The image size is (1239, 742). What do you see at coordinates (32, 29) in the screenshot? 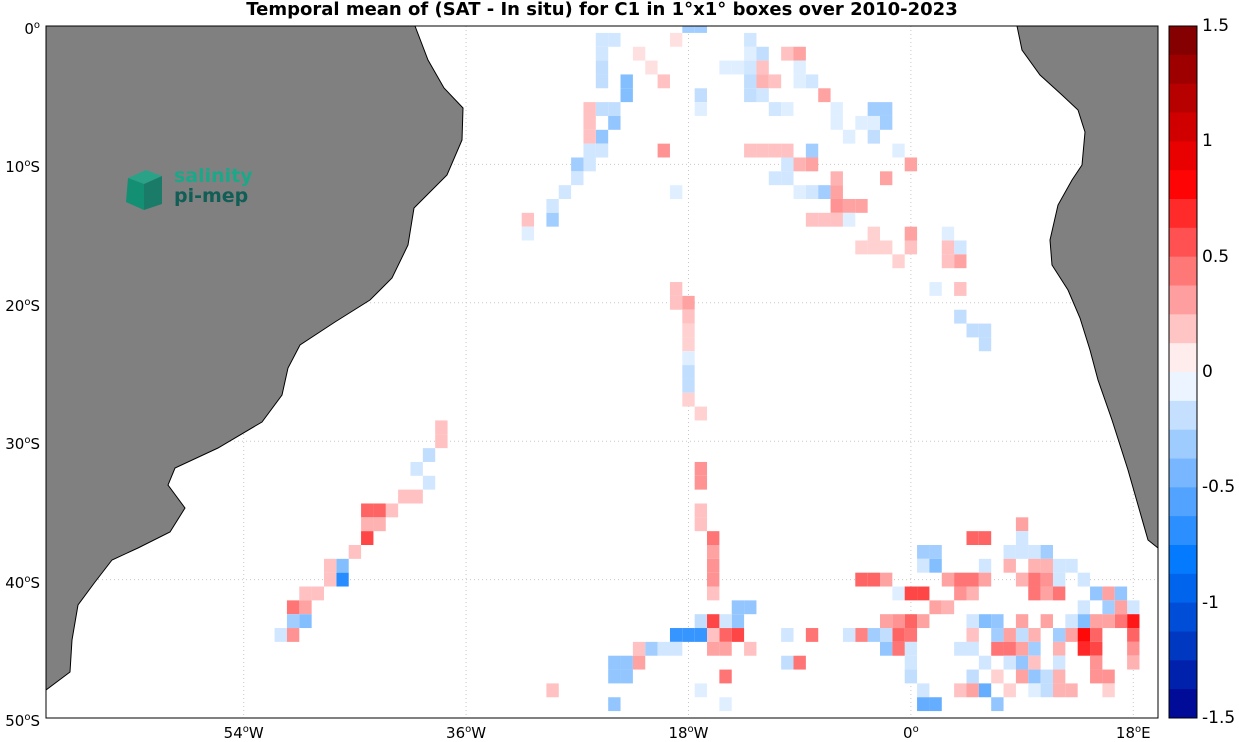
I see `lat-tick-label: 0o` at bounding box center [32, 29].